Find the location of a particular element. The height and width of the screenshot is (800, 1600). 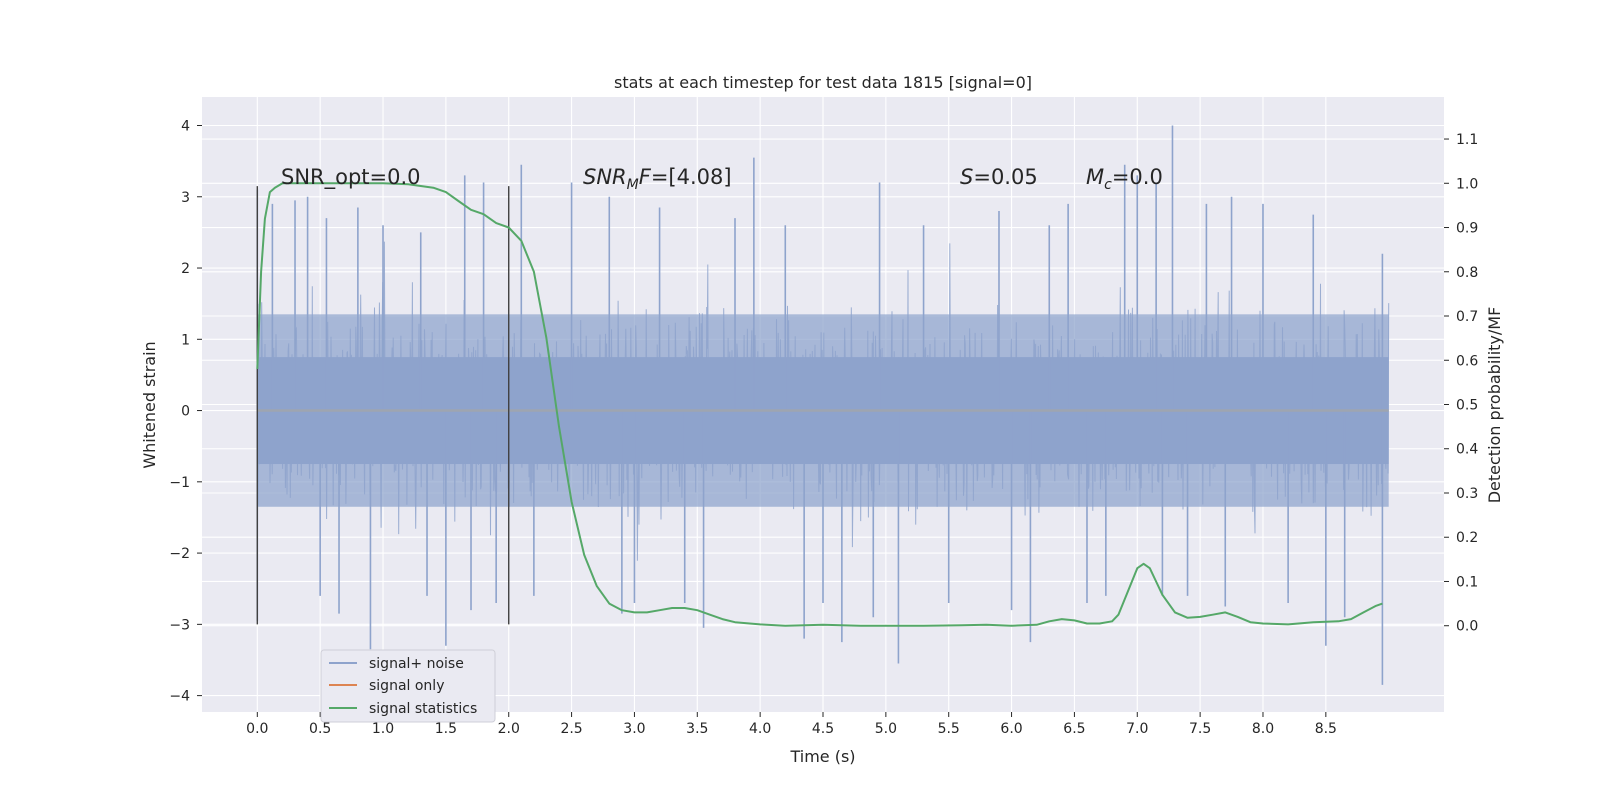

annotation-snr-mf-value: =[4.08] is located at coordinates (691, 177).